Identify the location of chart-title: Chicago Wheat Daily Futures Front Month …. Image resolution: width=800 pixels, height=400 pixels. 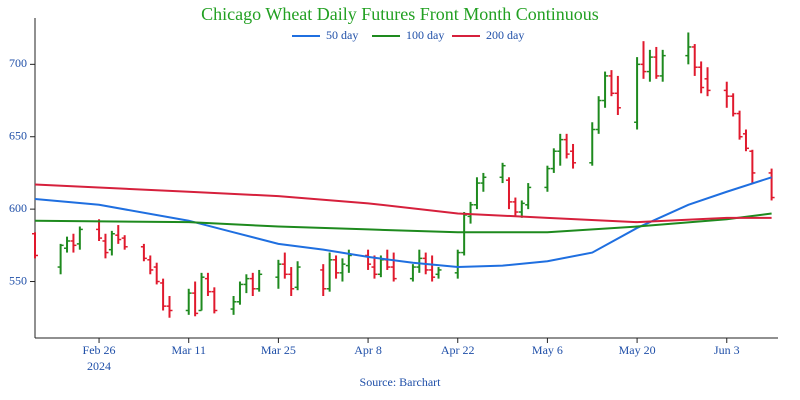
(400, 14).